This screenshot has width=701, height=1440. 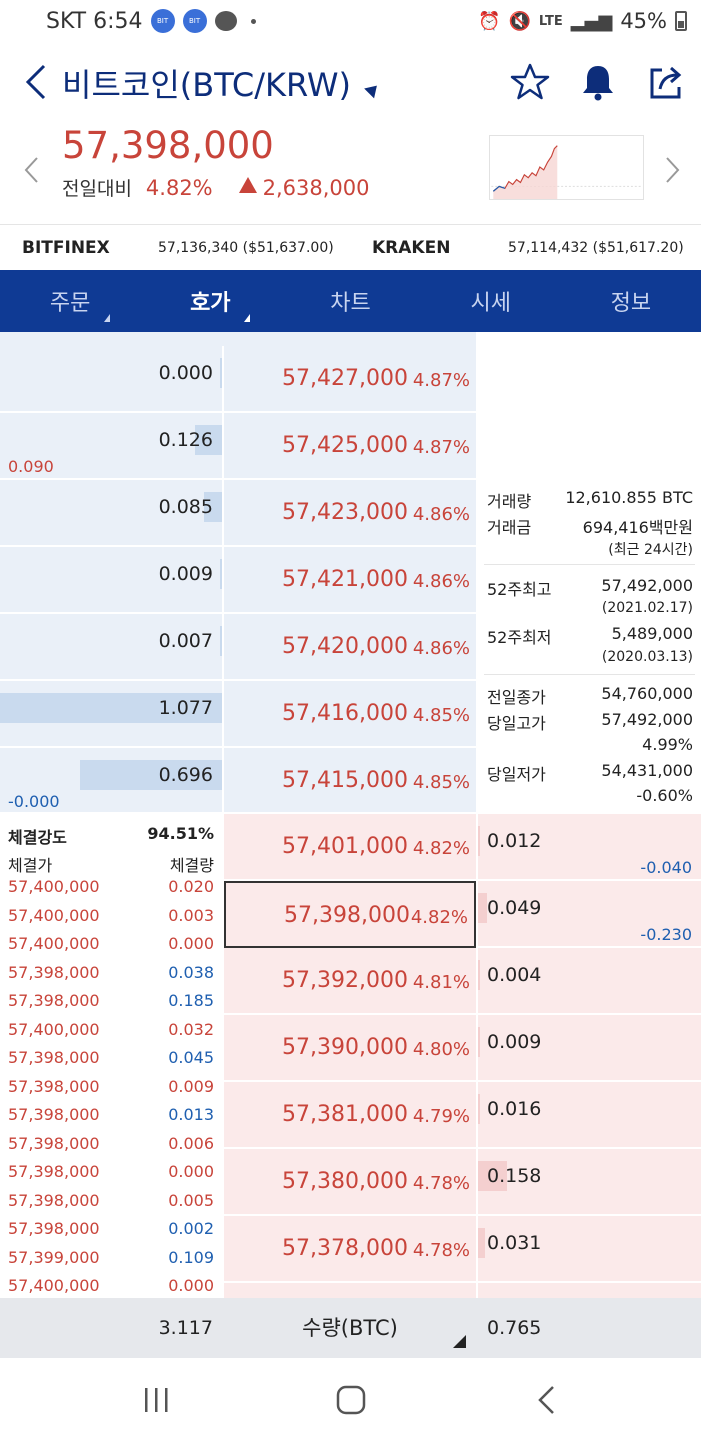 I want to click on page-title: 비트코인(BTC/KRW), so click(x=207, y=85).